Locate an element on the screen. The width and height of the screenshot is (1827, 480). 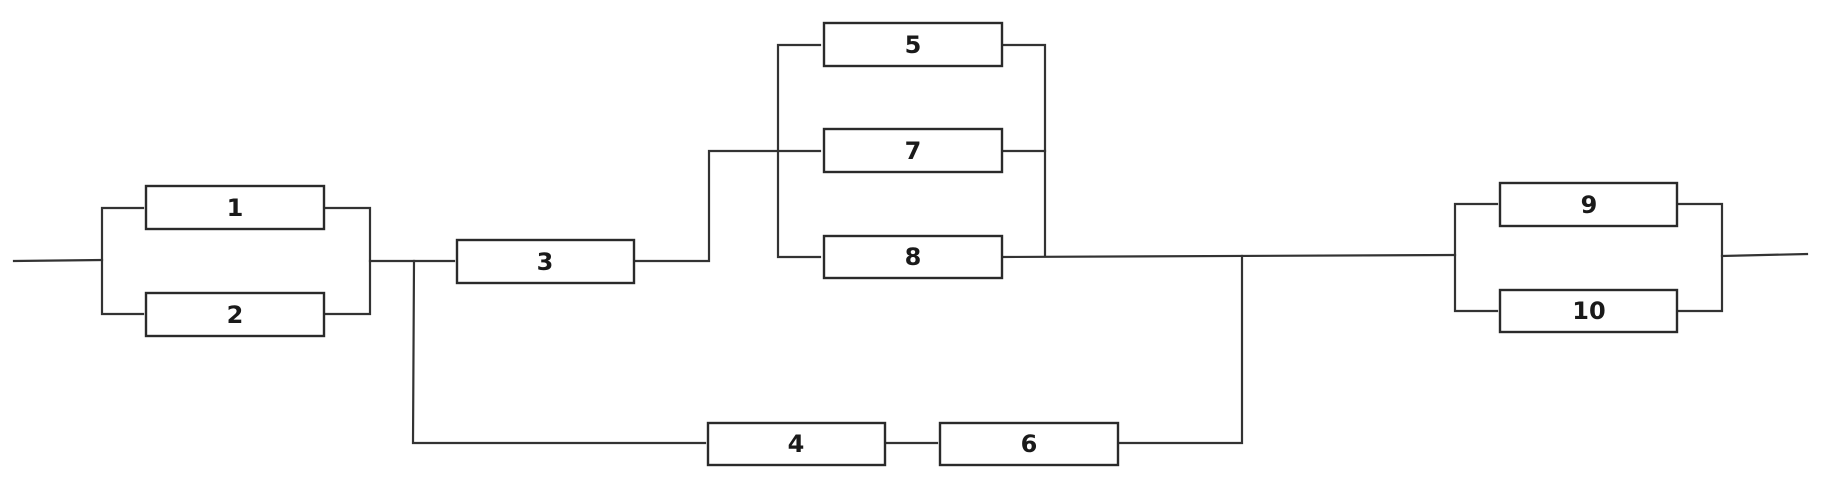
block-8: 8 is located at coordinates (913, 257).